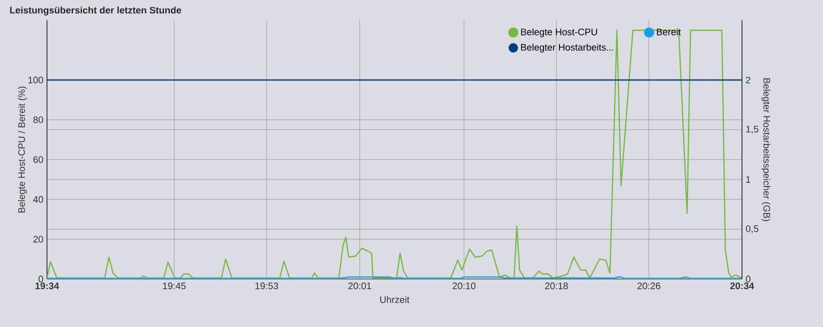 This screenshot has width=823, height=327. What do you see at coordinates (36, 80) in the screenshot?
I see `y-tick-label: 100` at bounding box center [36, 80].